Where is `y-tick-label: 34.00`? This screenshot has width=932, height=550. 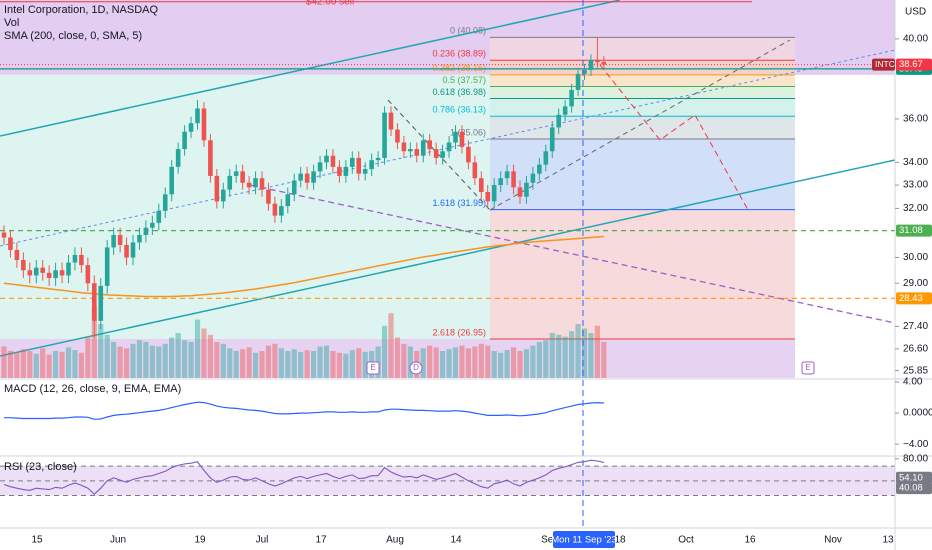
y-tick-label: 34.00 is located at coordinates (915, 162).